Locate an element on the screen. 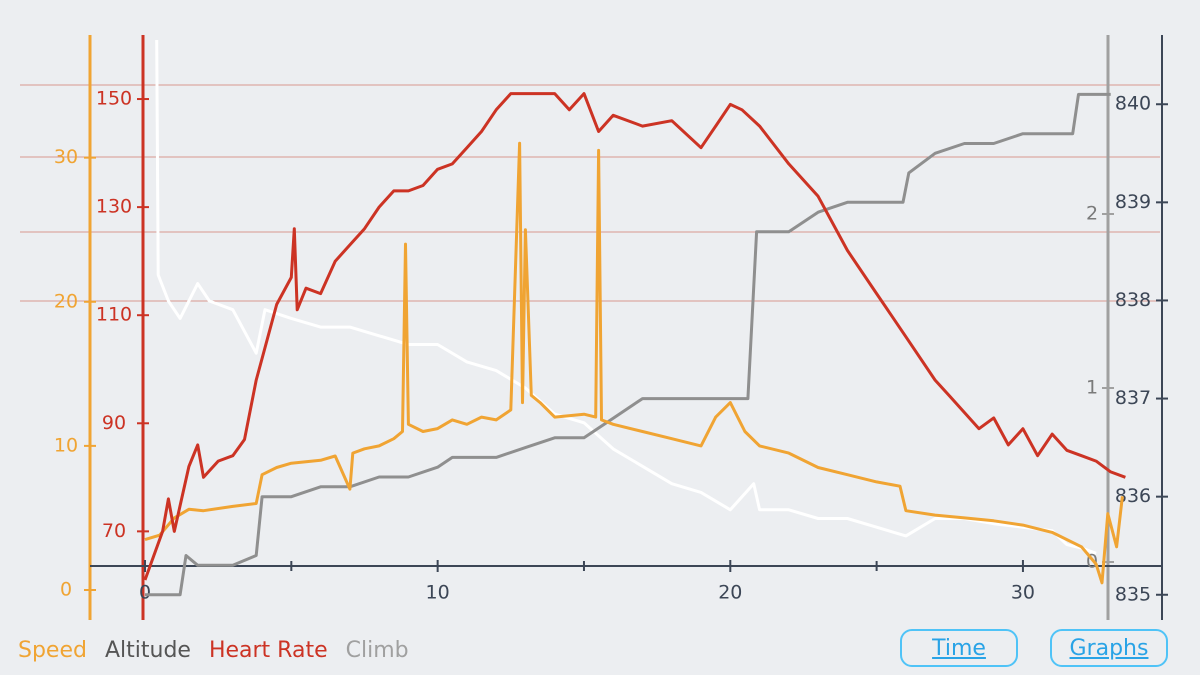 This screenshot has height=675, width=1200. x-tick-label: 0 is located at coordinates (145, 593).